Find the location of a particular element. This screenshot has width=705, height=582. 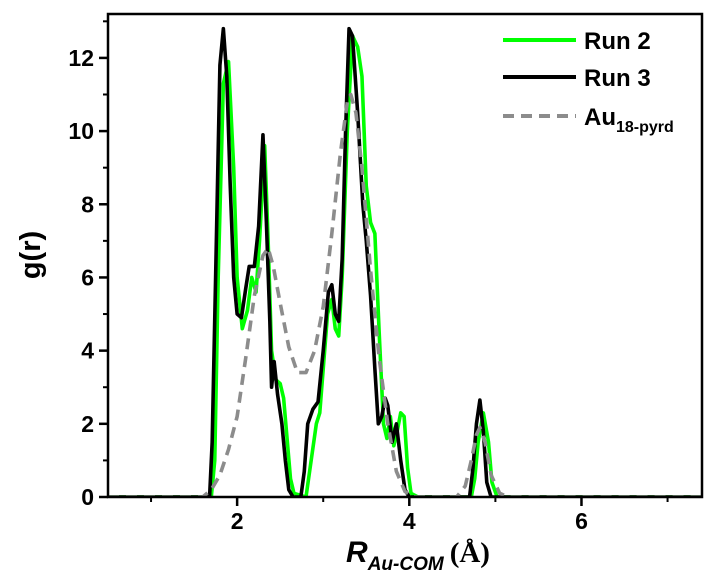

y-axis-title: g(r) is located at coordinates (31, 255).